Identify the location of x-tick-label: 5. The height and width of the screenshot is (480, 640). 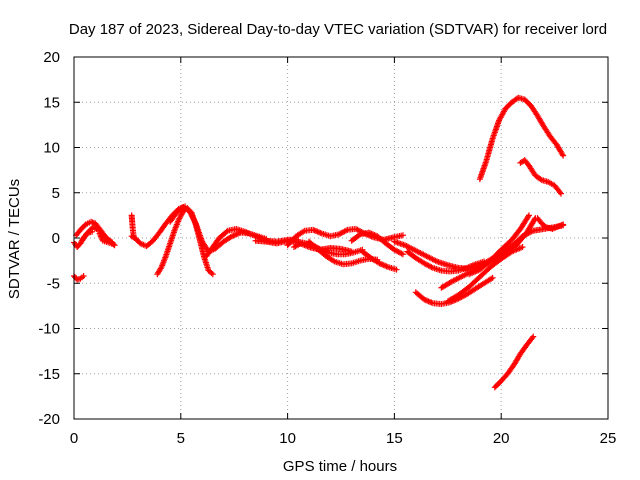
(181, 438).